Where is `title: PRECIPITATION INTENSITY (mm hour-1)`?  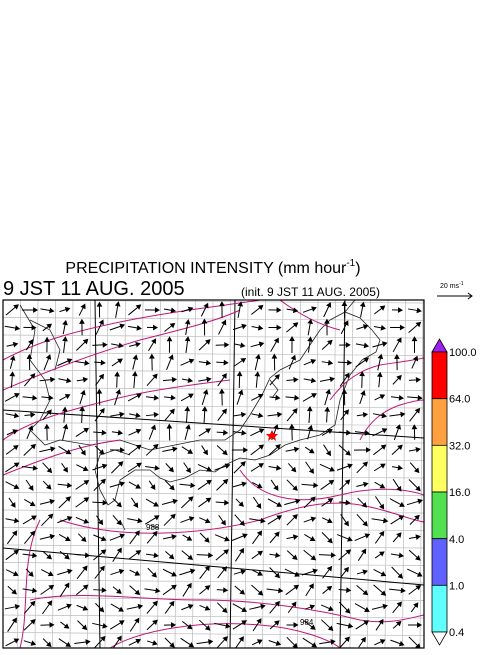 title: PRECIPITATION INTENSITY (mm hour-1) is located at coordinates (212, 267).